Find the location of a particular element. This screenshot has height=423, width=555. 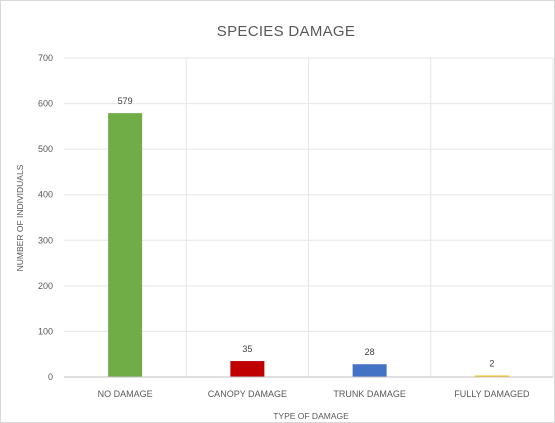

y-tick-label: 0 is located at coordinates (50, 377).